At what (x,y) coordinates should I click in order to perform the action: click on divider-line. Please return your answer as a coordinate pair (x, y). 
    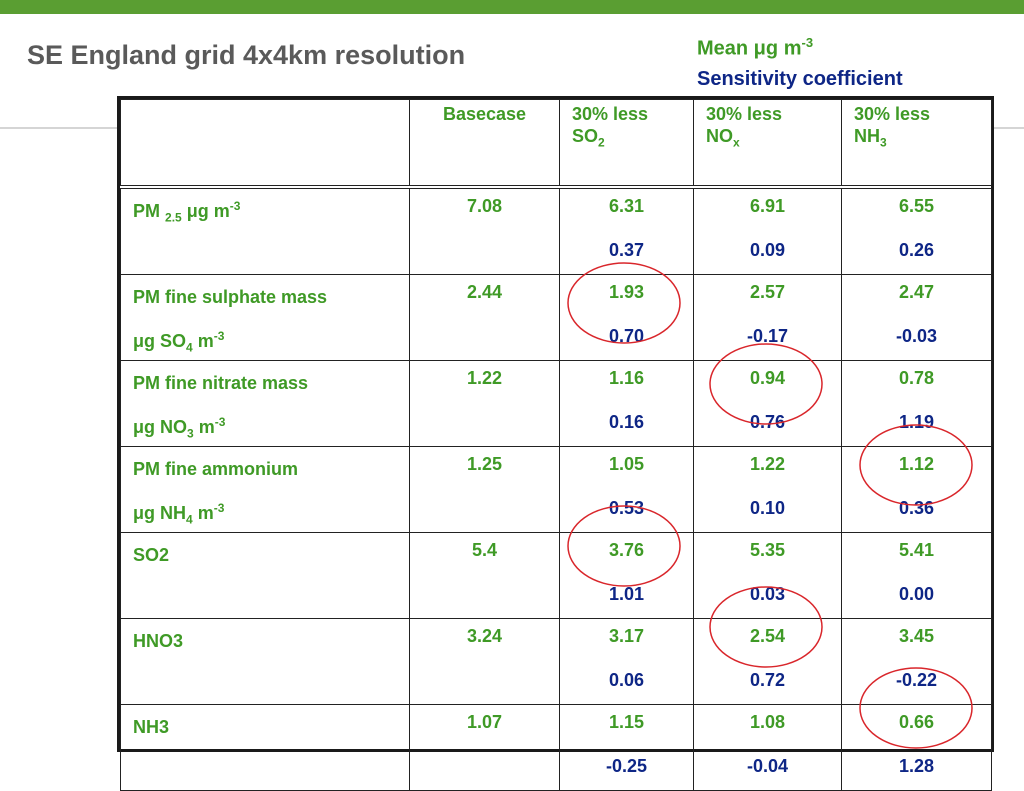
    Looking at the image, I should click on (59, 128).